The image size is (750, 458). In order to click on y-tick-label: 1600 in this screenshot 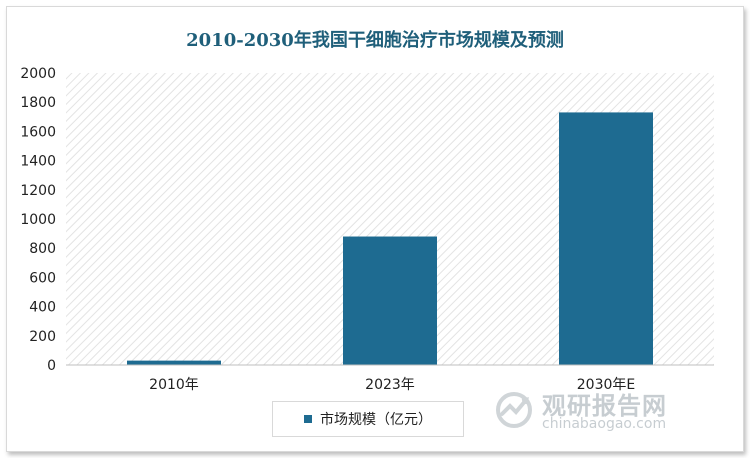, I will do `click(38, 132)`.